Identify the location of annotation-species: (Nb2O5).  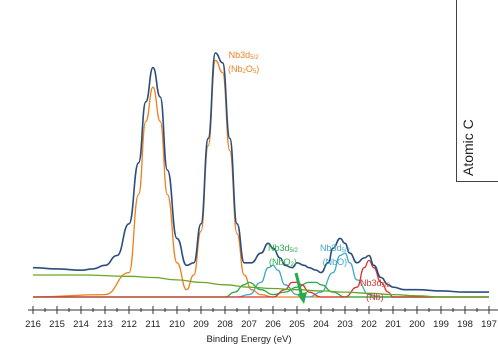
(244, 69).